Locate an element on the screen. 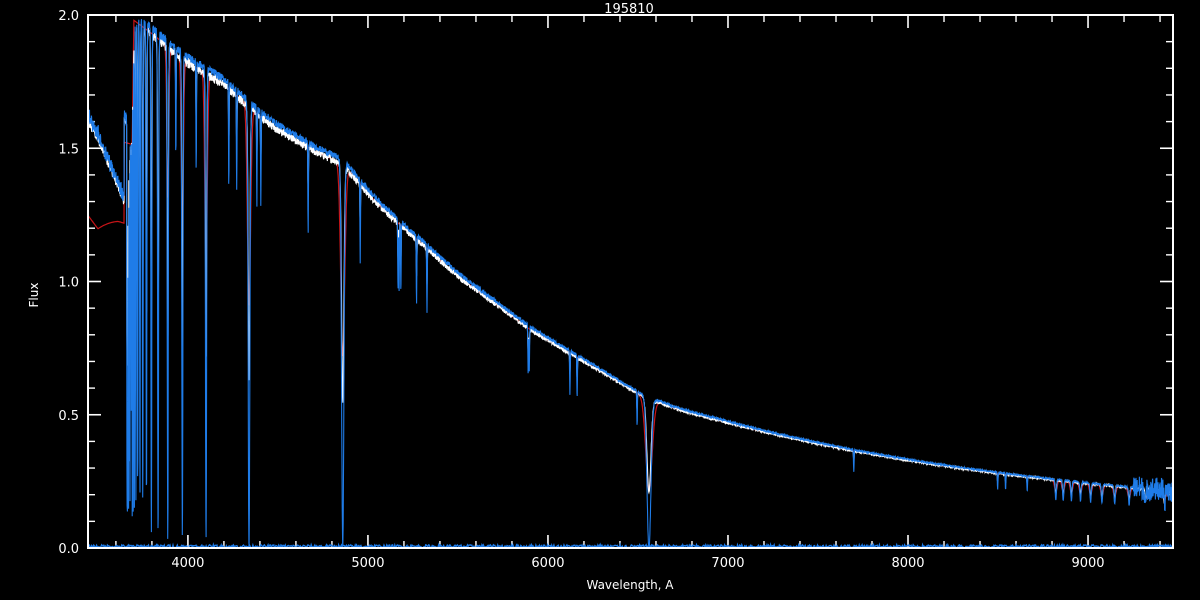 The image size is (1200, 600). x-tick-labels: 4000 5000 6000 7000 8000 9000 is located at coordinates (637, 563).